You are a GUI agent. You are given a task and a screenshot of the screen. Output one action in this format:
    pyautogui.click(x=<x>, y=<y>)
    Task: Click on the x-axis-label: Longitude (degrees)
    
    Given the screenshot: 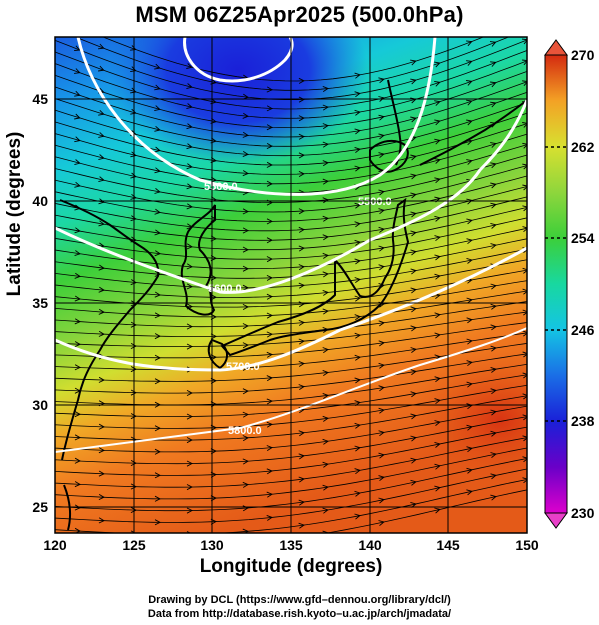 What is the action you would take?
    pyautogui.click(x=291, y=566)
    